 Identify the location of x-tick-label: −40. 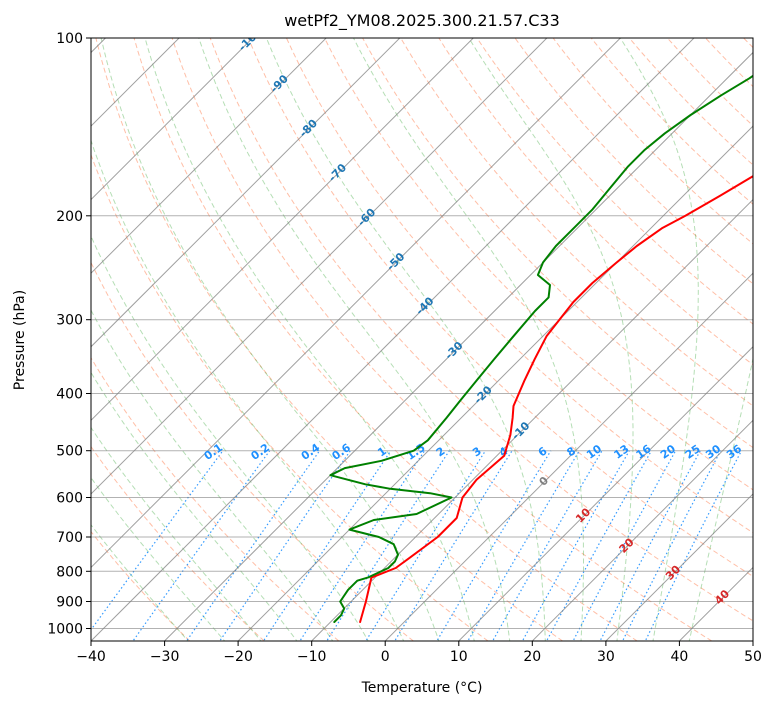
(91, 657).